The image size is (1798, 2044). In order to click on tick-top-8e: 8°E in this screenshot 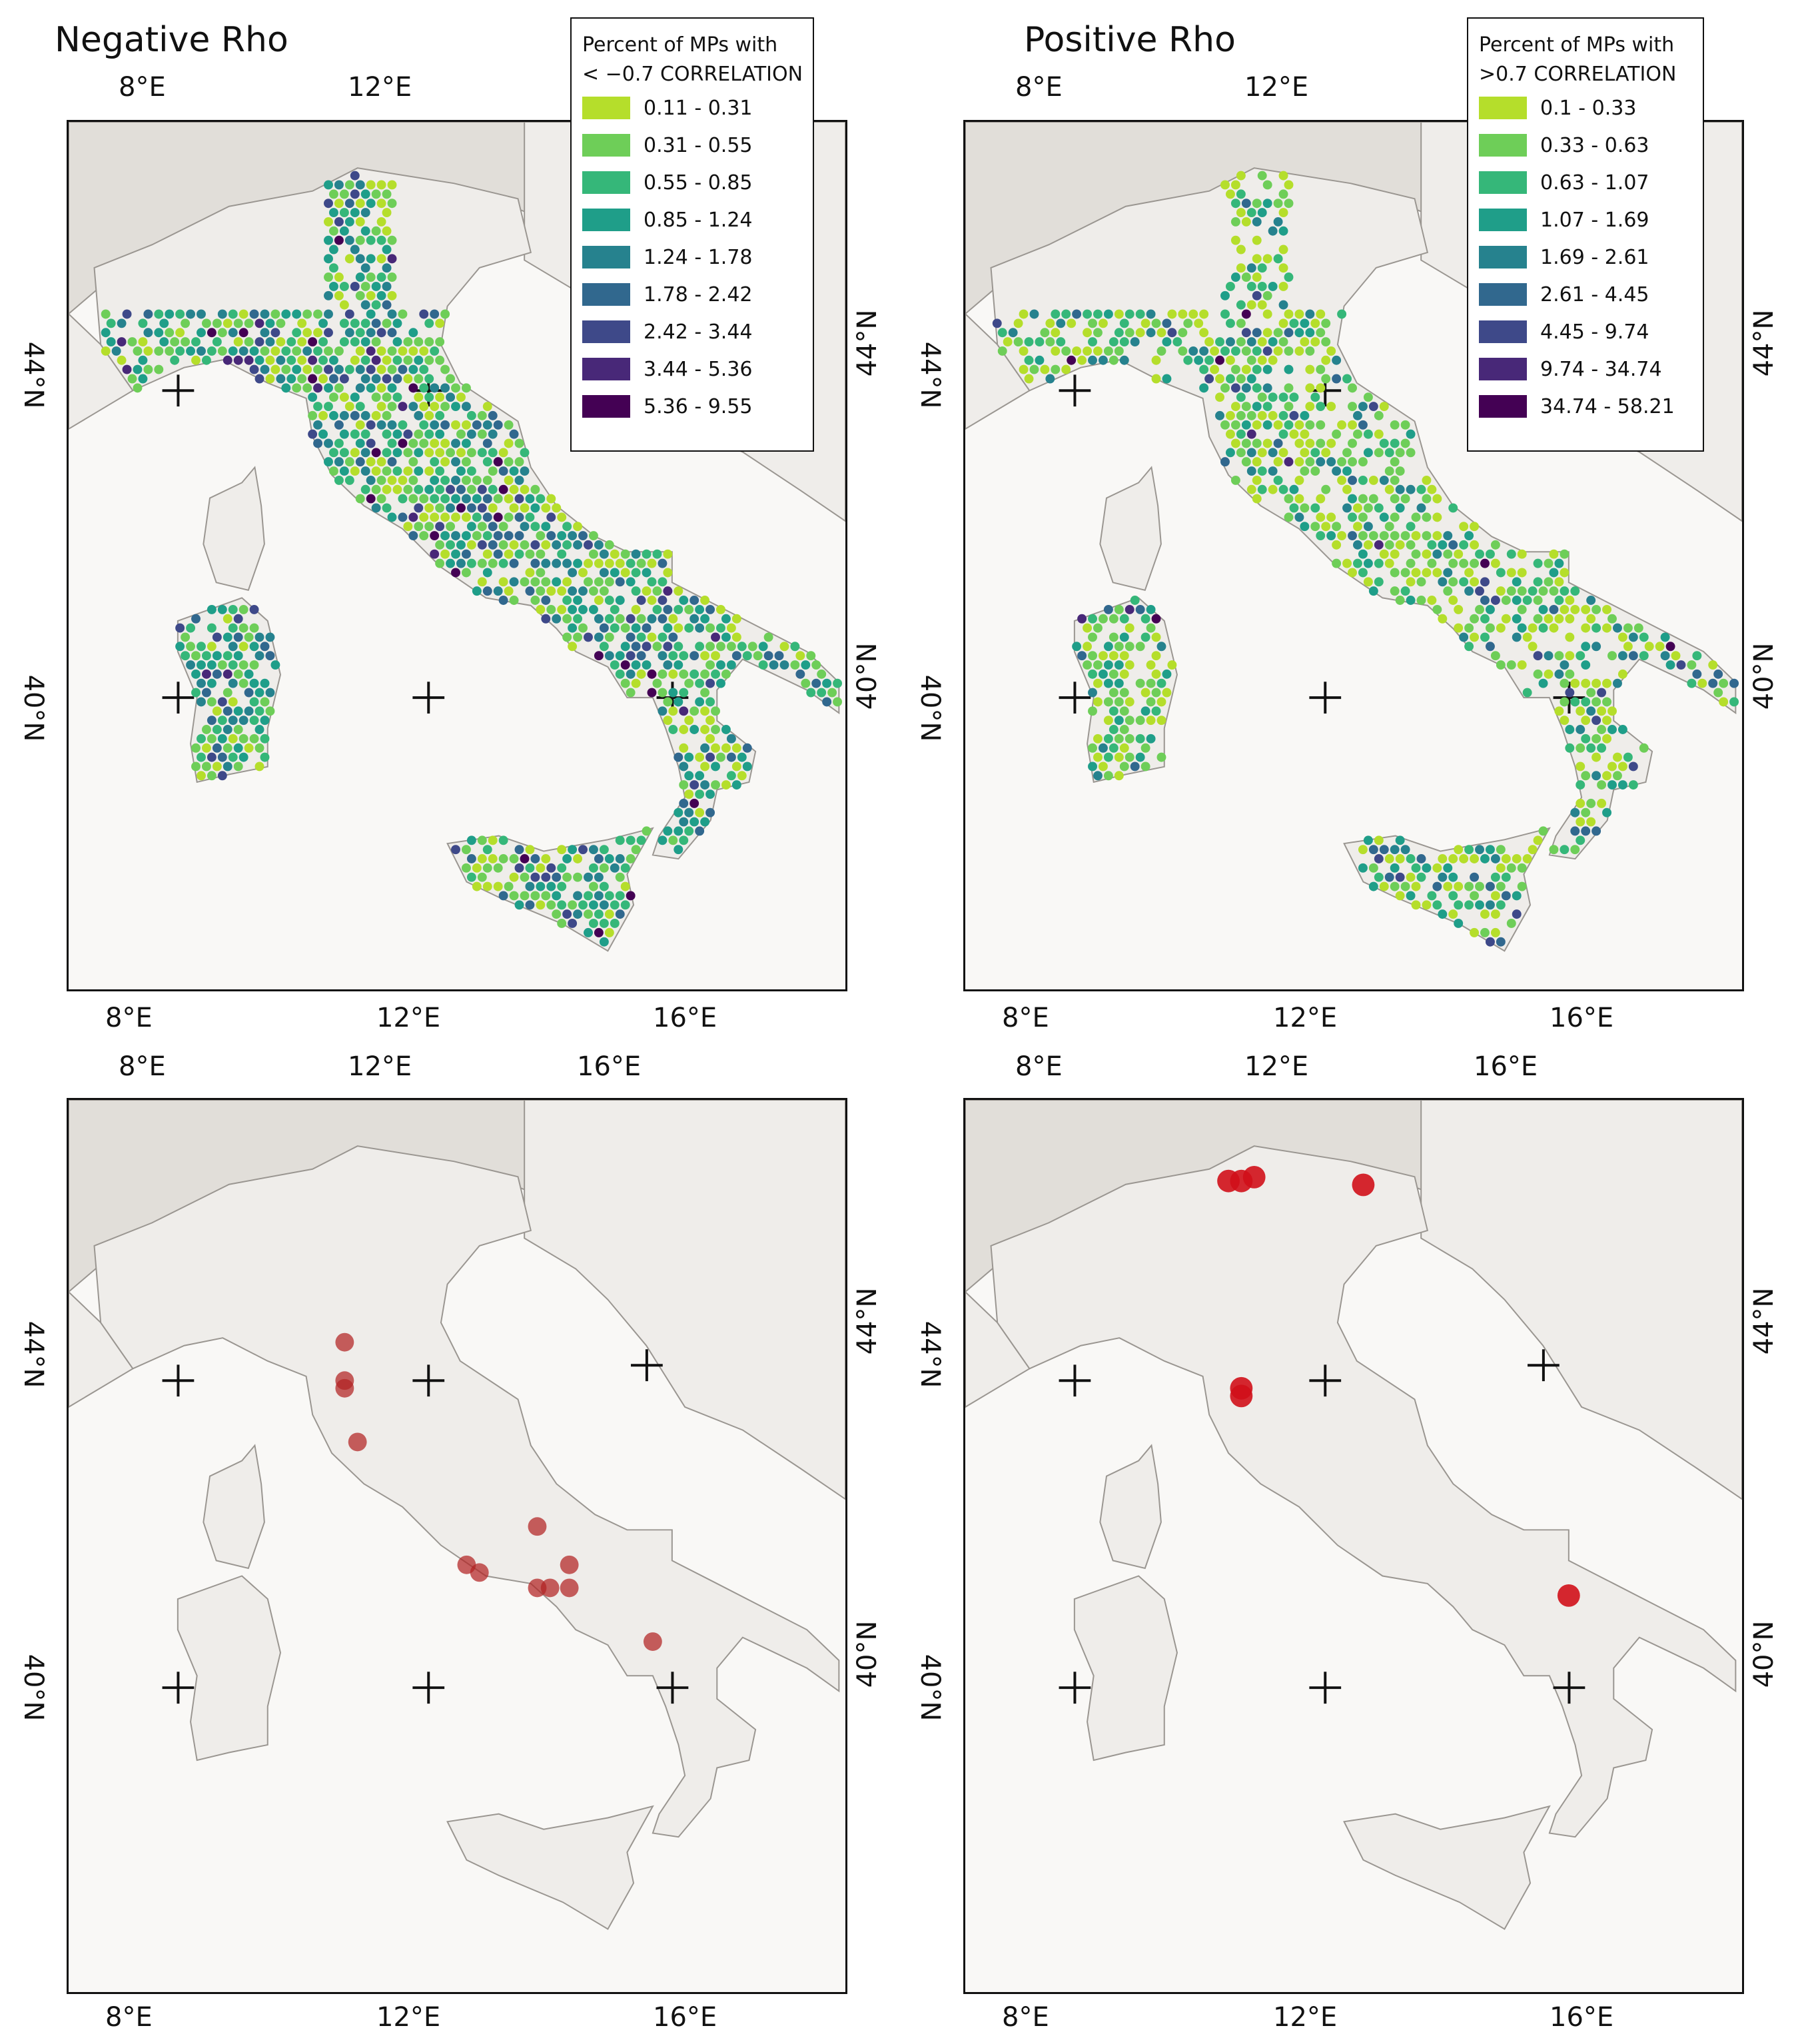, I will do `click(142, 1066)`.